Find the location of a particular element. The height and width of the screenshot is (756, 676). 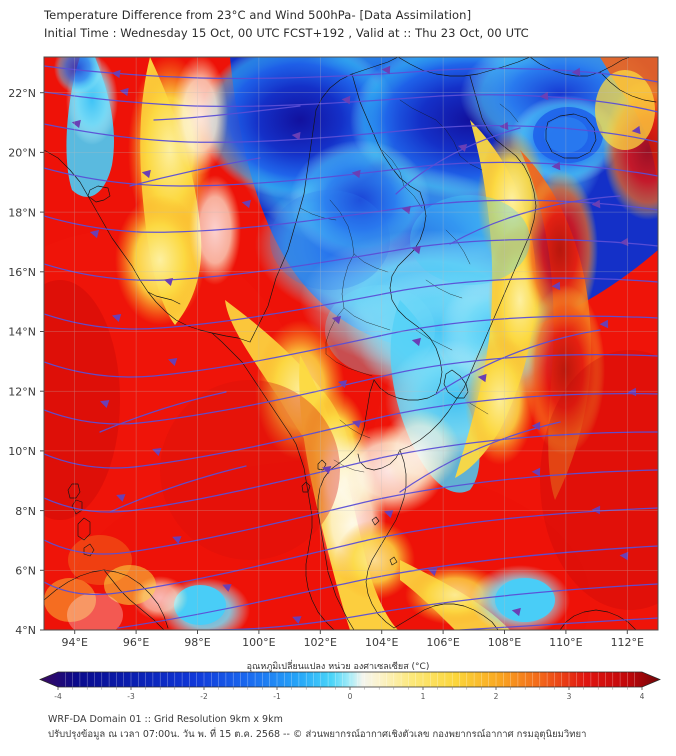

x-tick-label: 112°E is located at coordinates (627, 642).